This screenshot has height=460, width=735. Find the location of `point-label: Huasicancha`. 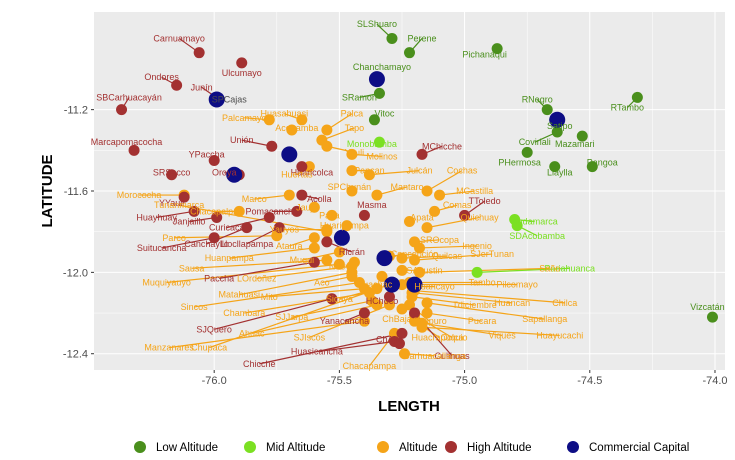

point-label: Huasicancha is located at coordinates (317, 352).